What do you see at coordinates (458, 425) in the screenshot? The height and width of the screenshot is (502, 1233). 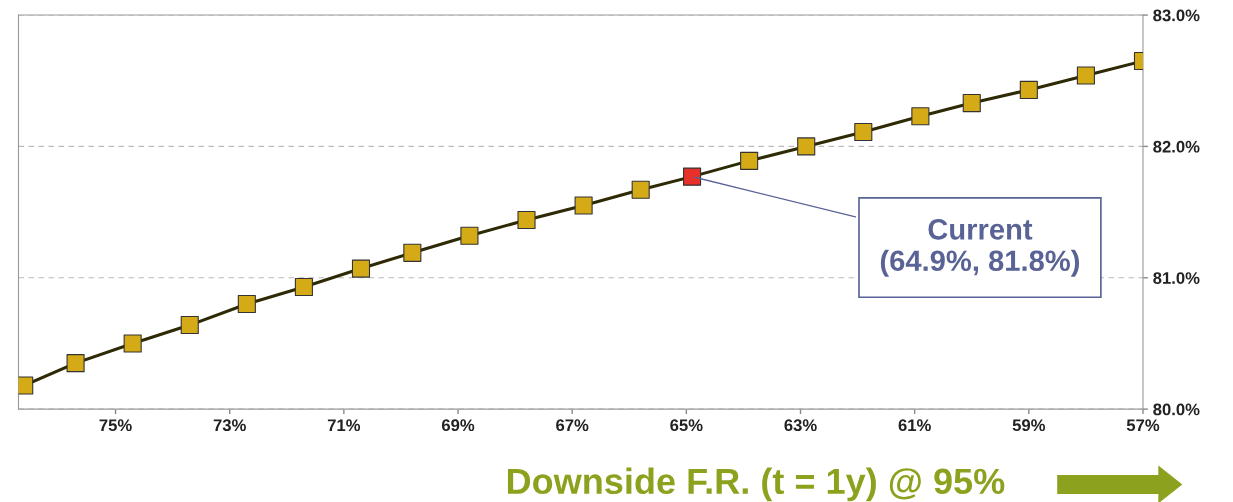 I see `x-tick-label: 69%` at bounding box center [458, 425].